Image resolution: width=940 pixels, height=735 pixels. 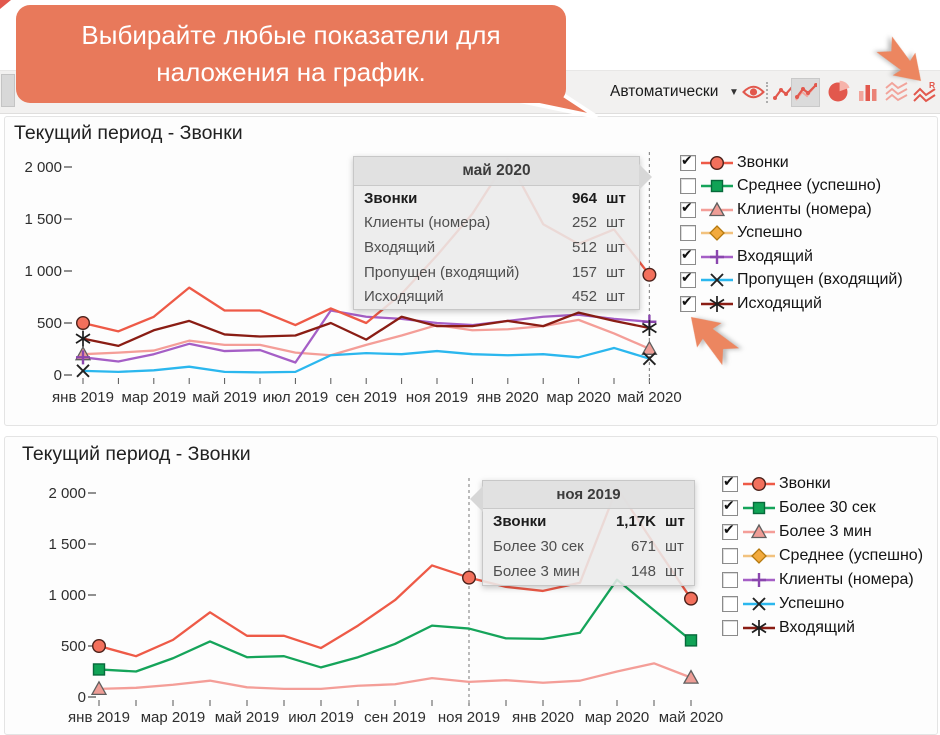 I want to click on tooltip-value: 964, so click(x=584, y=198).